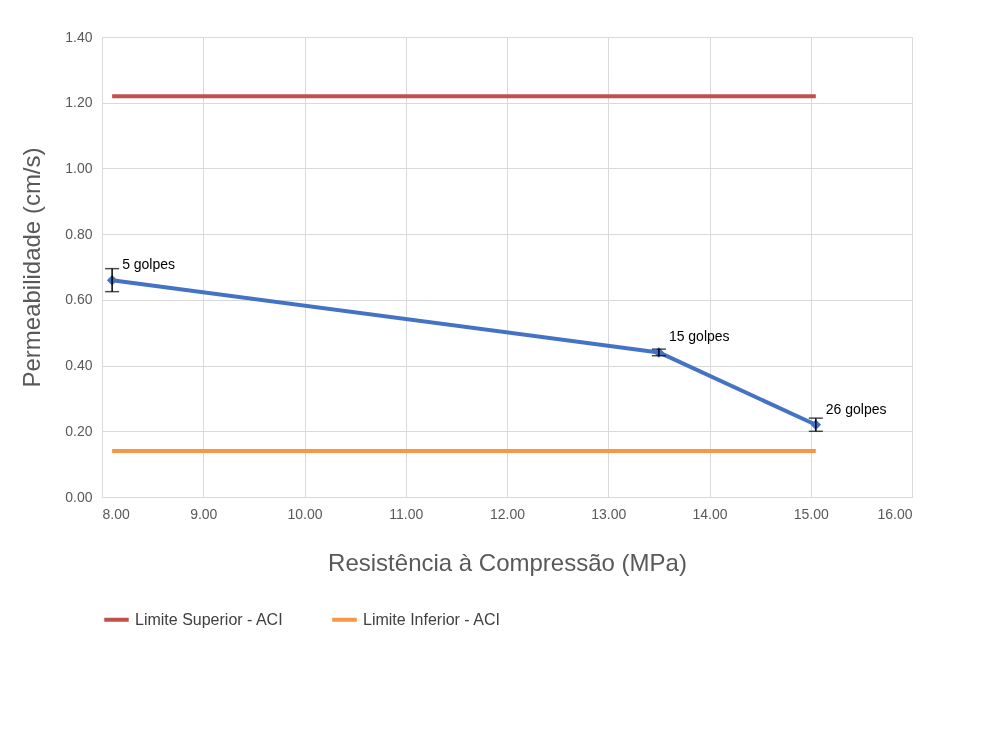  I want to click on y-axis-title: Permeabilidade (cm/s), so click(32, 267).